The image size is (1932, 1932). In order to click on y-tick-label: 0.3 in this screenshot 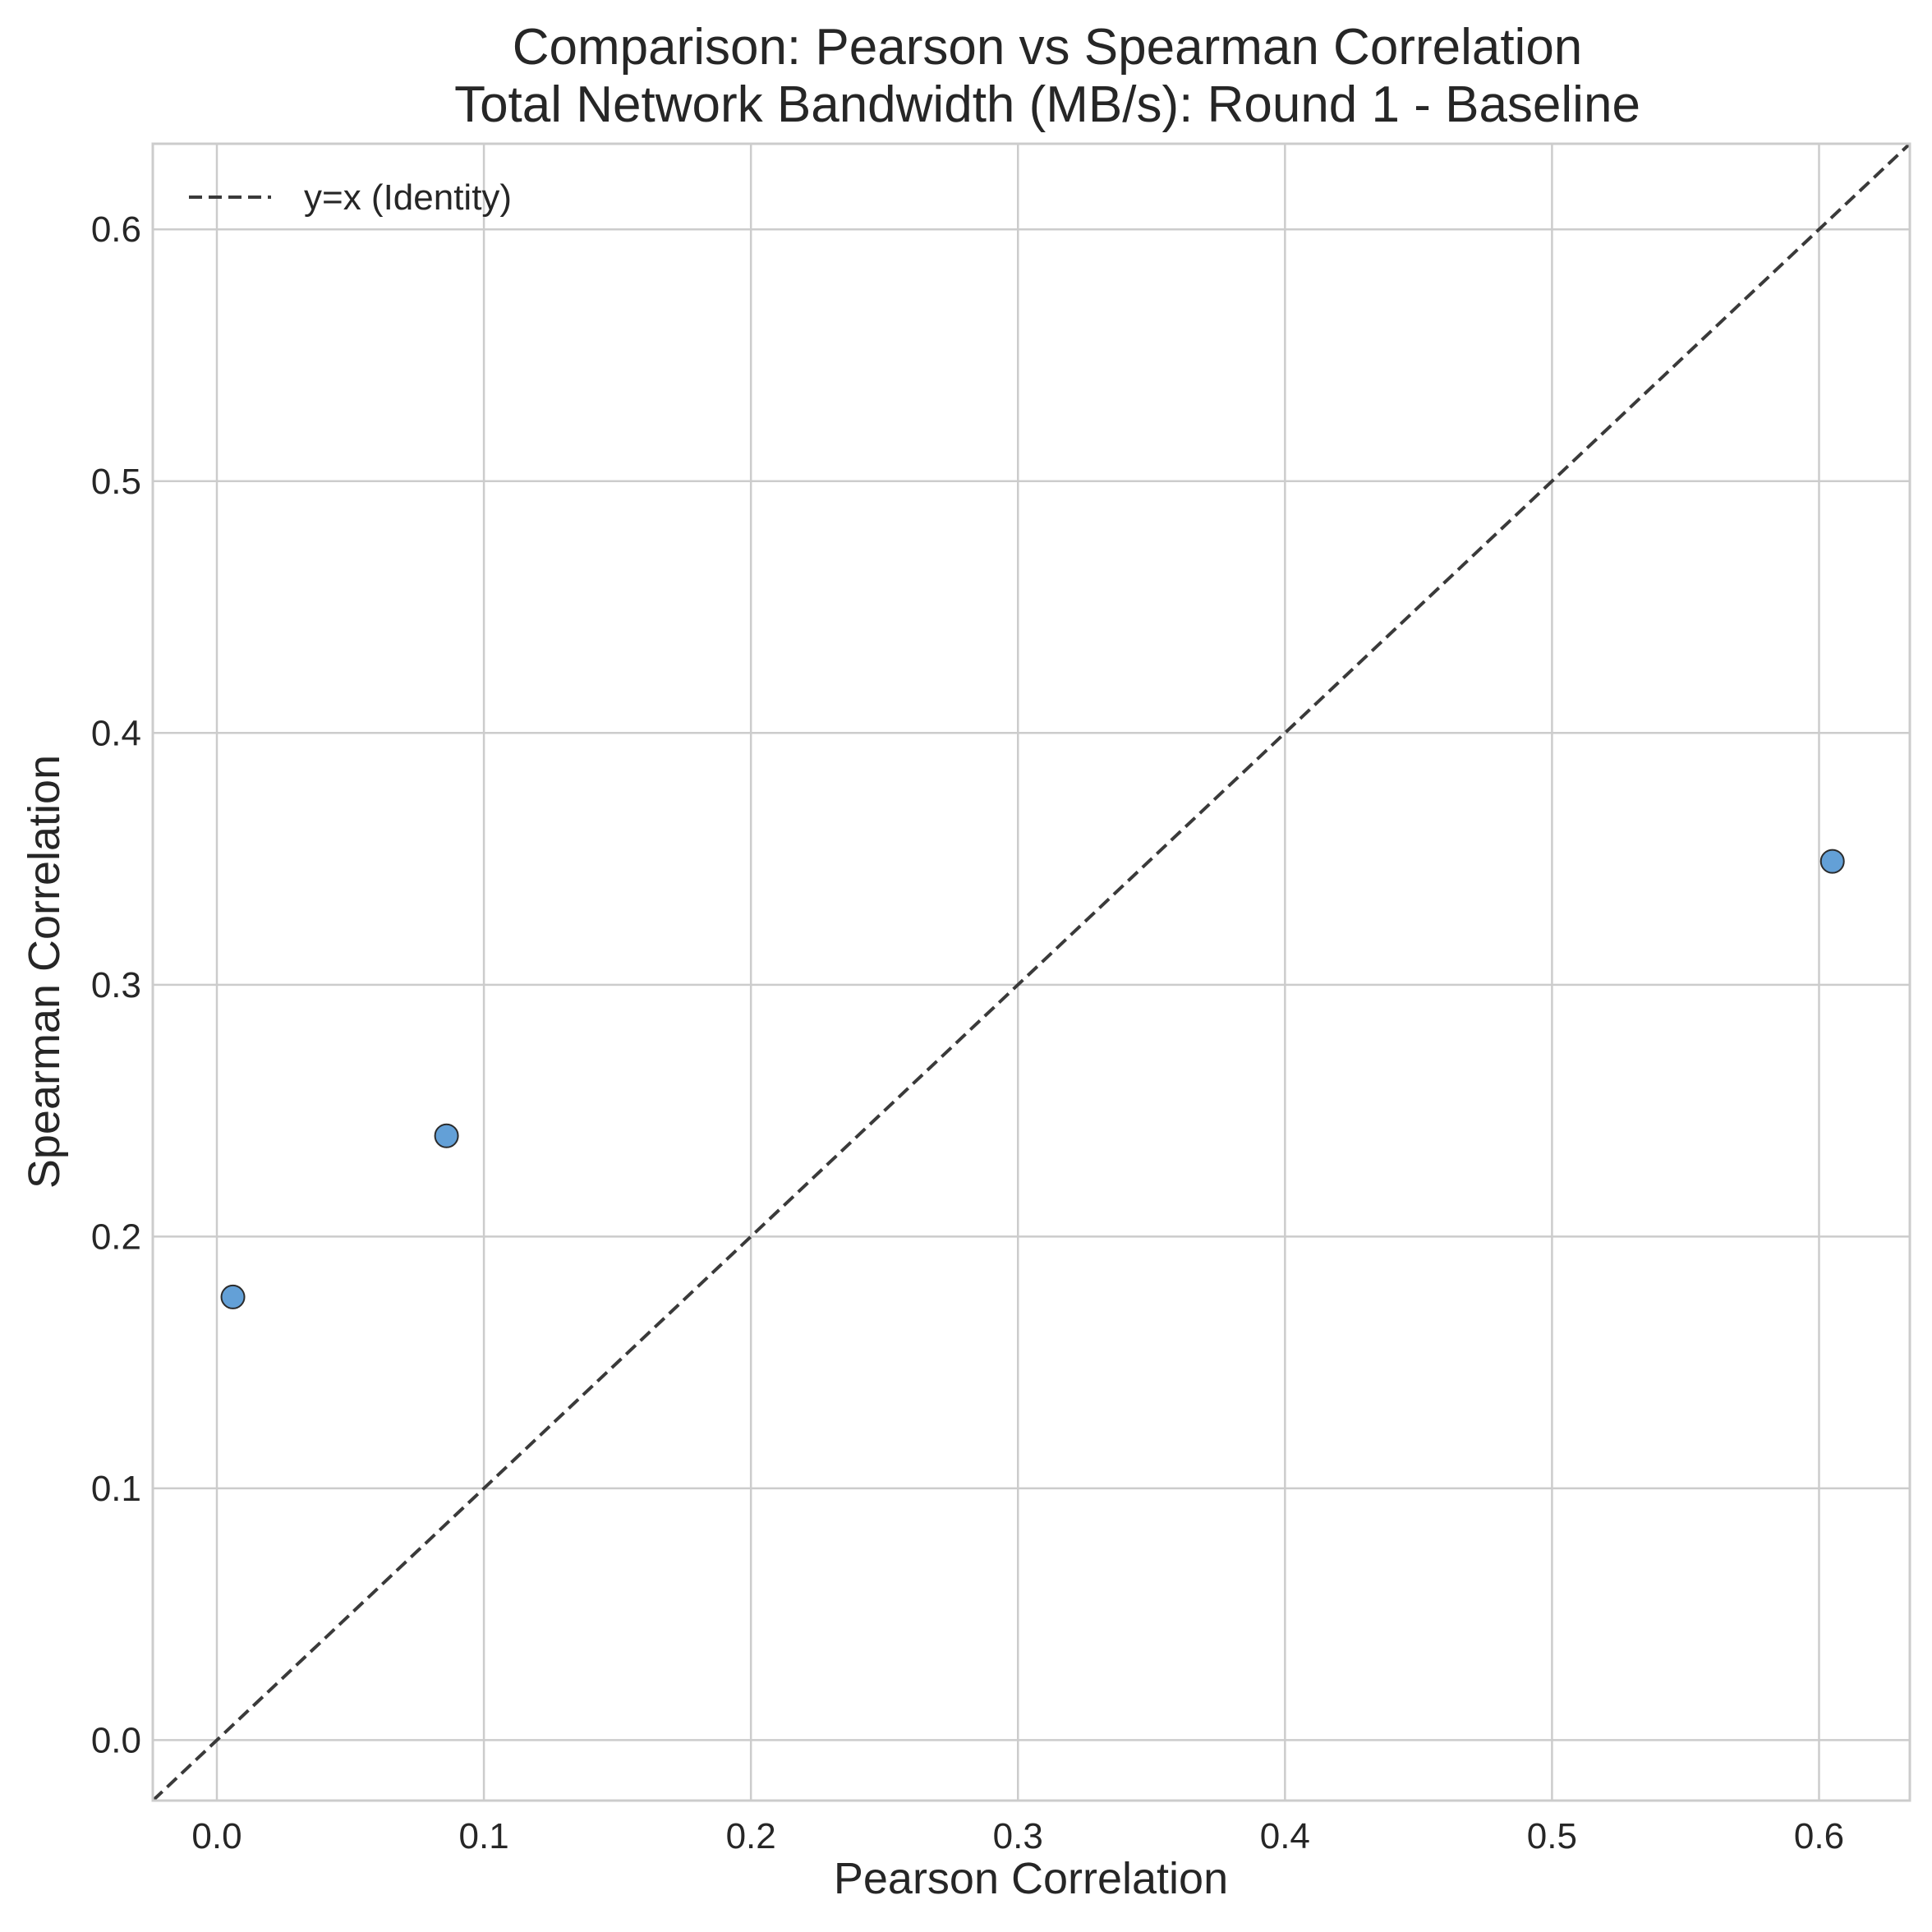, I will do `click(116, 985)`.